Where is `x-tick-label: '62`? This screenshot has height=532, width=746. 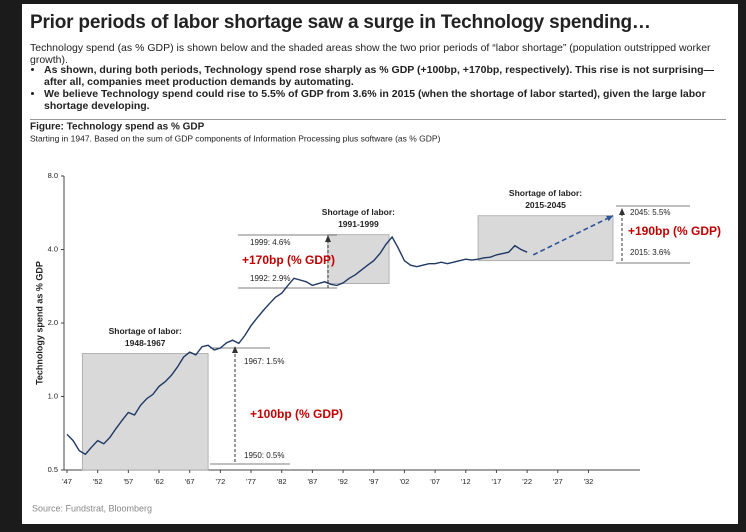
x-tick-label: '62 is located at coordinates (159, 481).